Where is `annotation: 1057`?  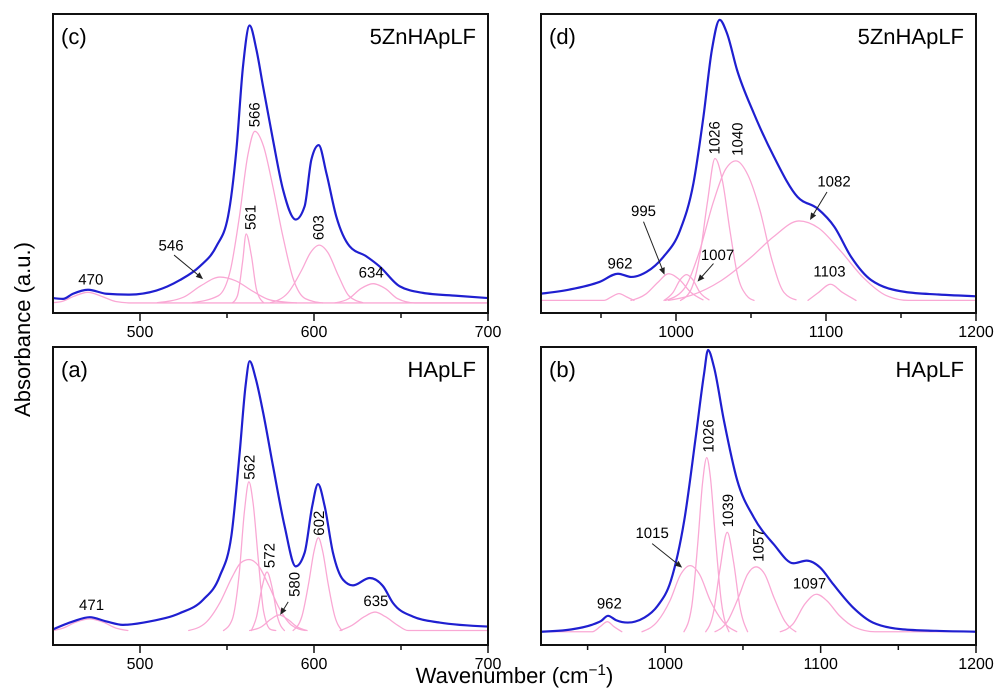 annotation: 1057 is located at coordinates (759, 545).